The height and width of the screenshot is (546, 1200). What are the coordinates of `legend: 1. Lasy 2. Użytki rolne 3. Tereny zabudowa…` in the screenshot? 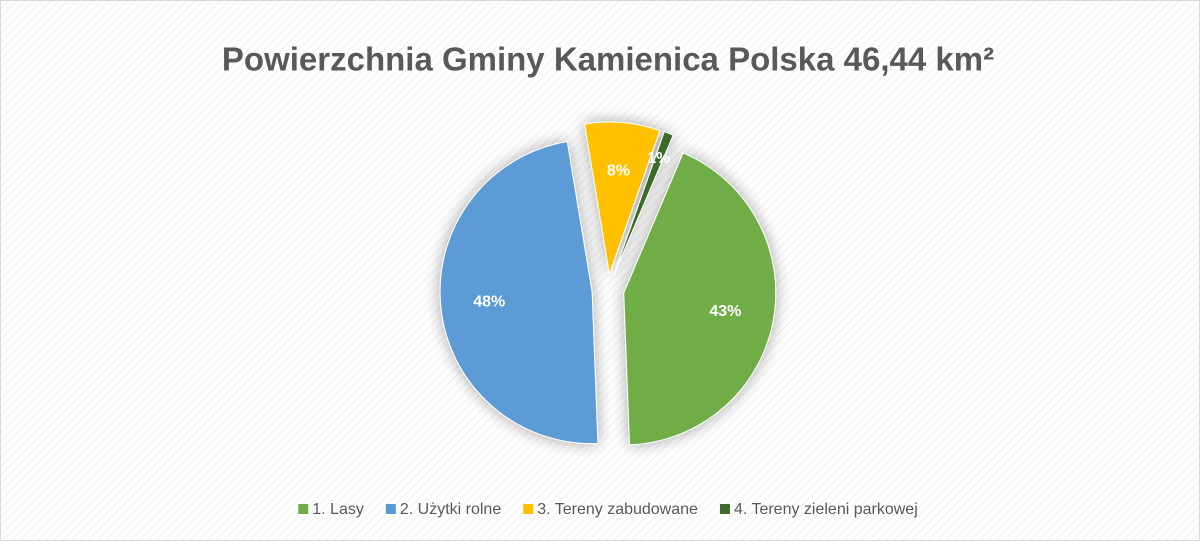 It's located at (608, 509).